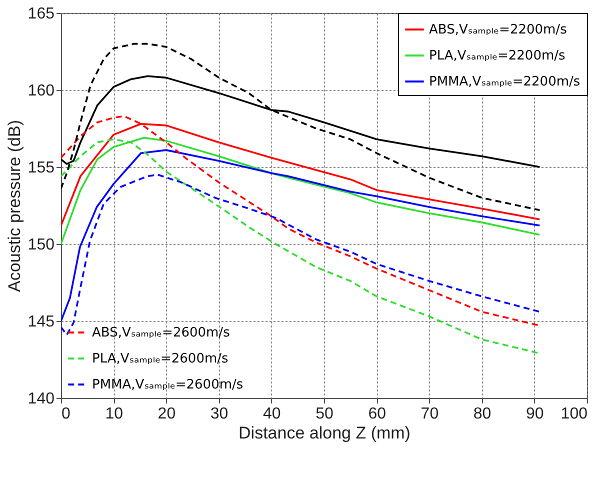 The width and height of the screenshot is (612, 492). I want to click on y-tick-label: 165, so click(41, 14).